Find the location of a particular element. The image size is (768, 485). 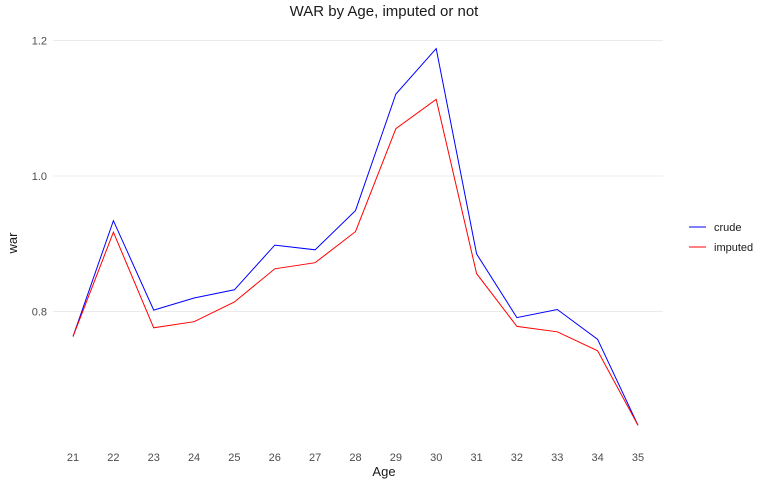

chart-title: WAR by Age, imputed or not is located at coordinates (385, 11).